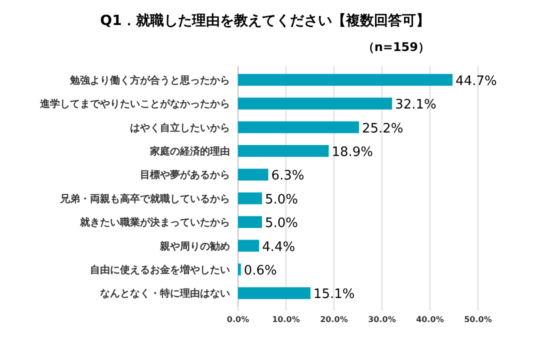 This screenshot has height=350, width=536. I want to click on y-tick-label: 就きたい職業が決まっていたから, so click(154, 222).